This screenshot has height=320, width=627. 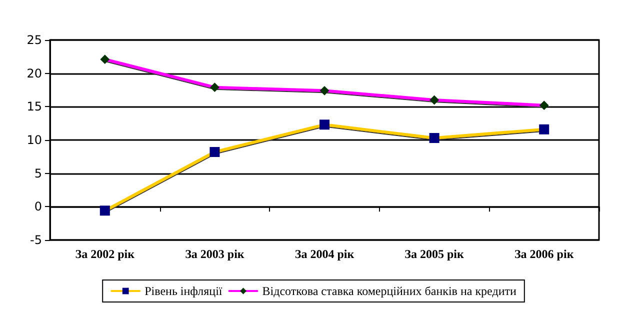 What do you see at coordinates (34, 40) in the screenshot?
I see `y-tick-label: 25` at bounding box center [34, 40].